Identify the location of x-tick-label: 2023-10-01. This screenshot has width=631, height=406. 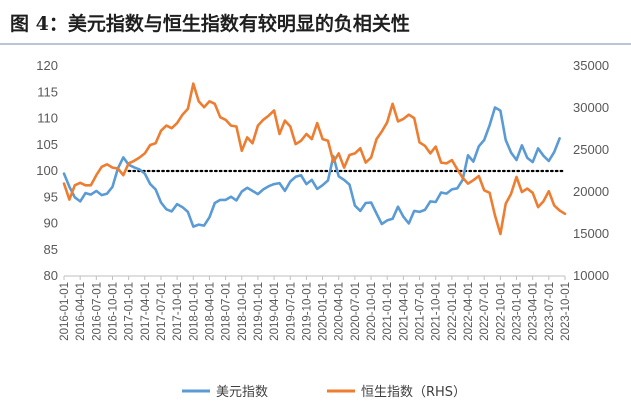
(566, 311).